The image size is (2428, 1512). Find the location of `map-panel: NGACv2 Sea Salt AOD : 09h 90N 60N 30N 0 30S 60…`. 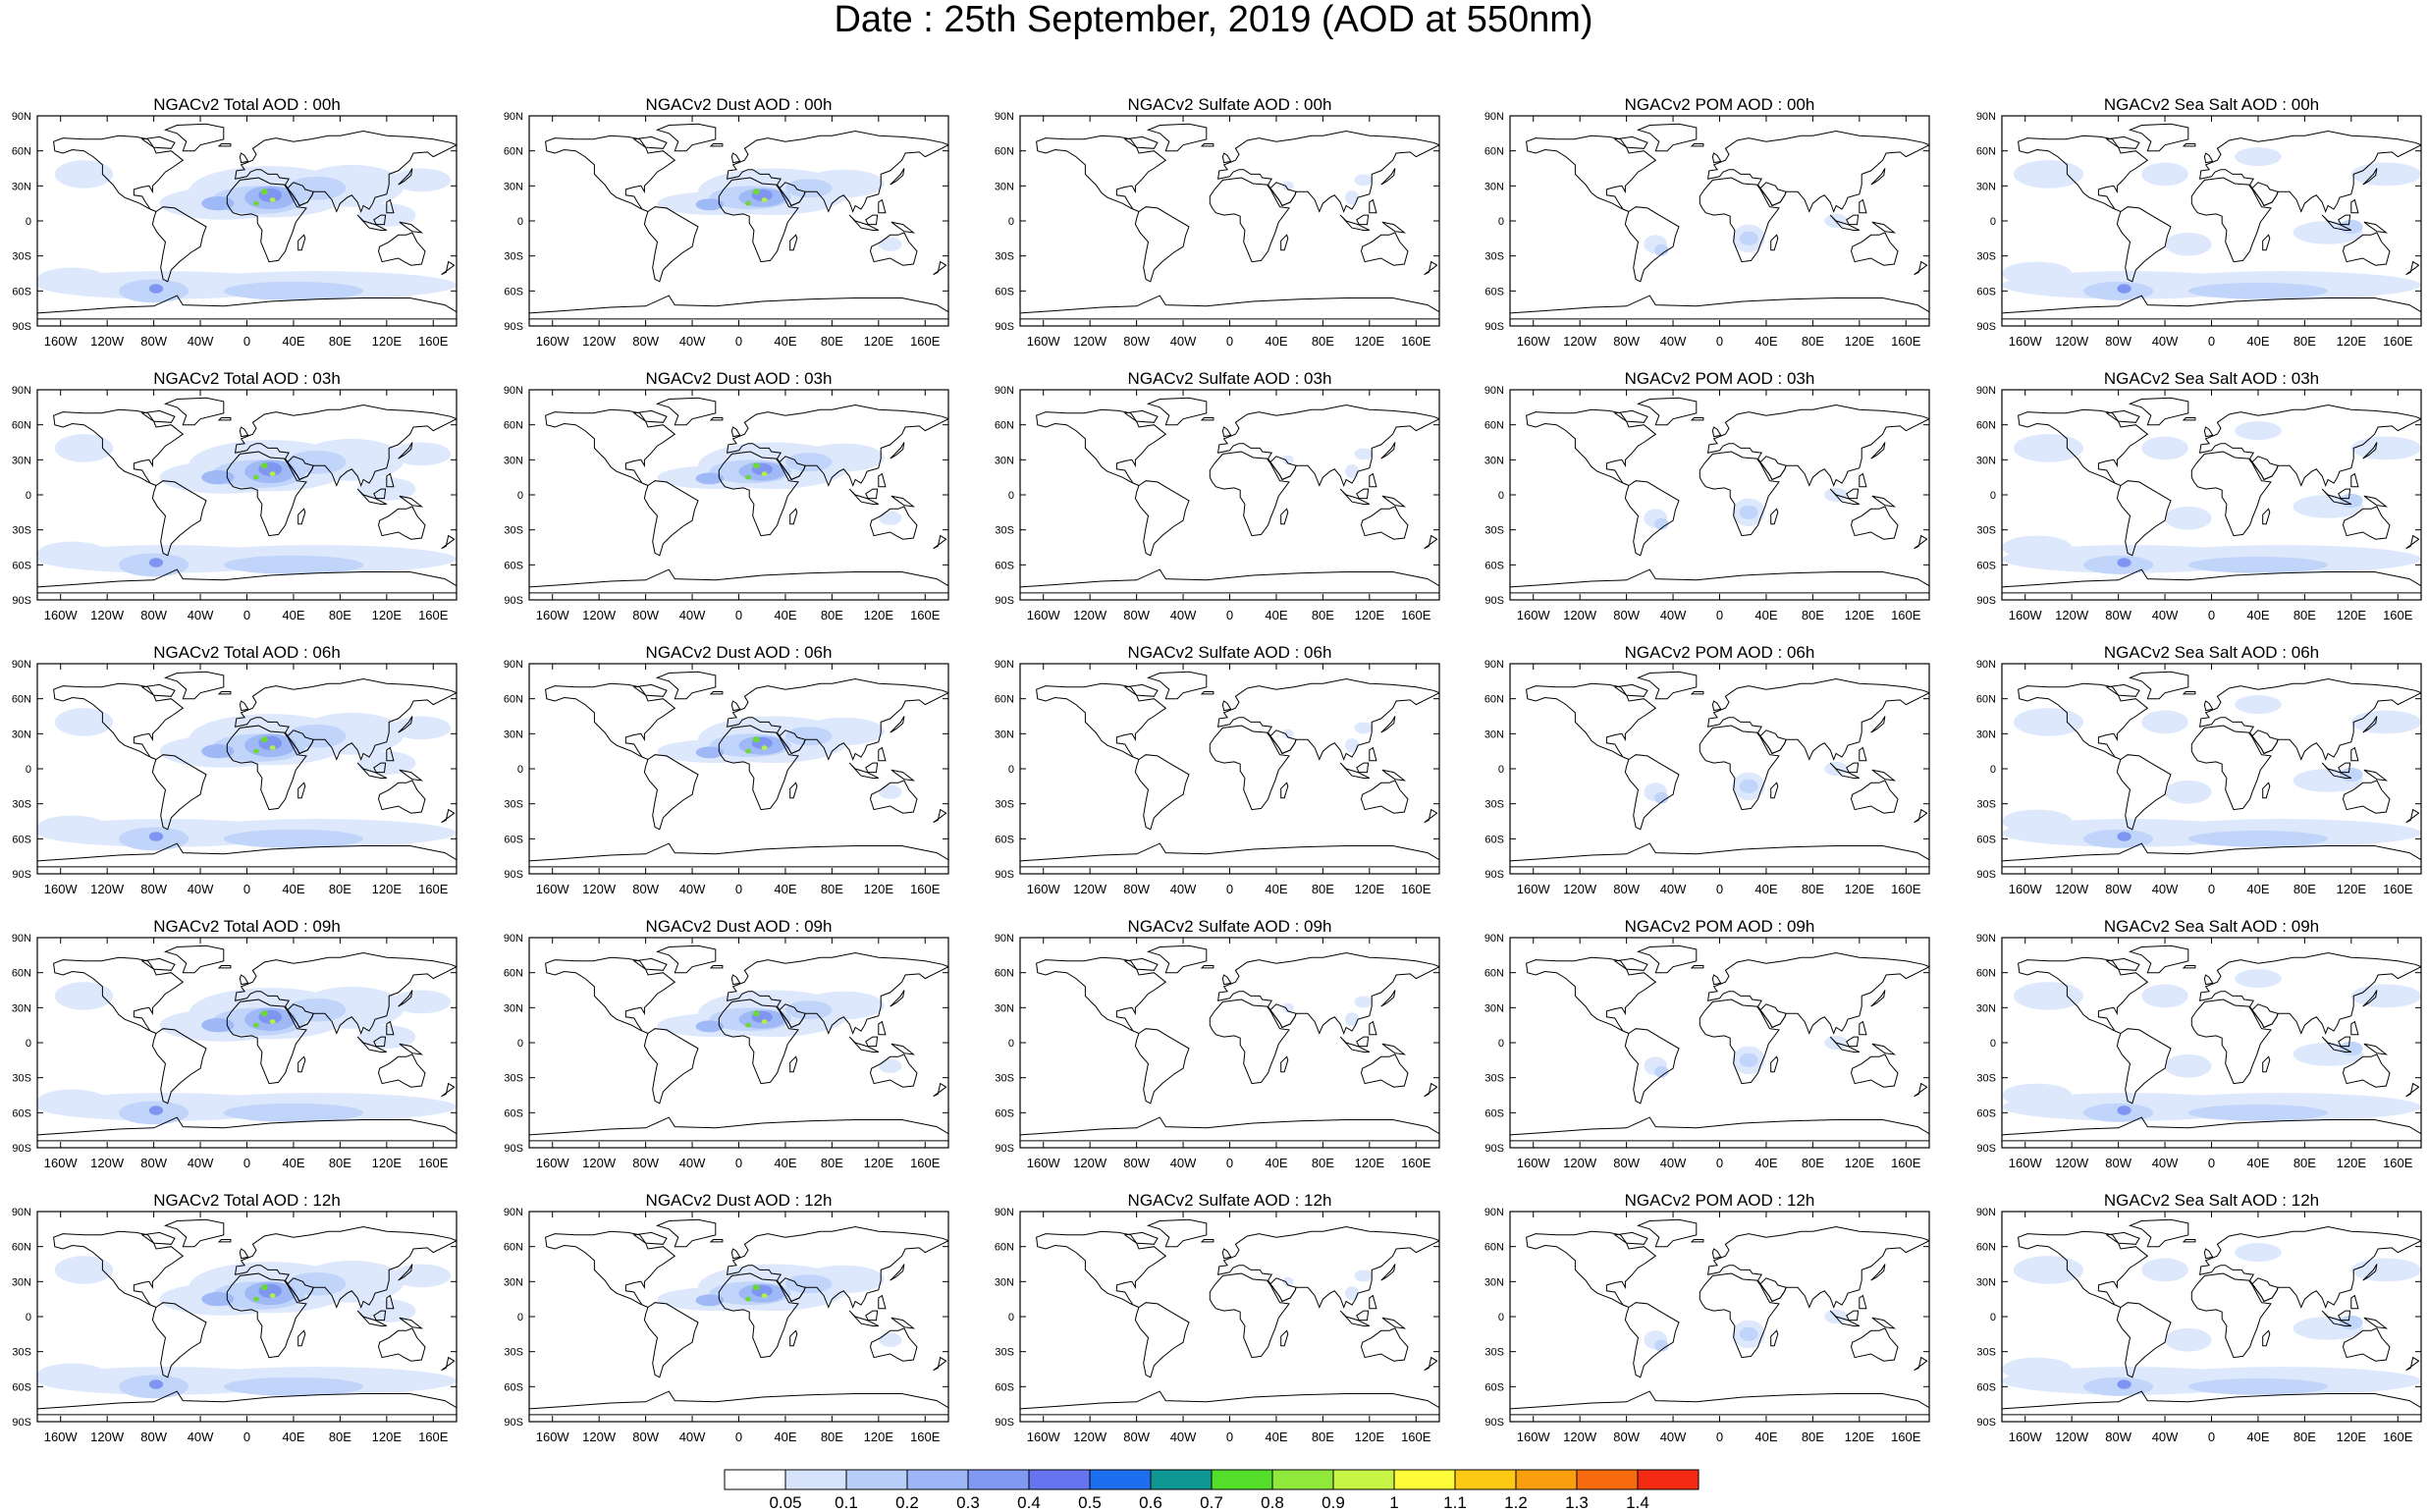

map-panel: NGACv2 Sea Salt AOD : 09h 90N 60N 30N 0 30S 60… is located at coordinates (2199, 1043).